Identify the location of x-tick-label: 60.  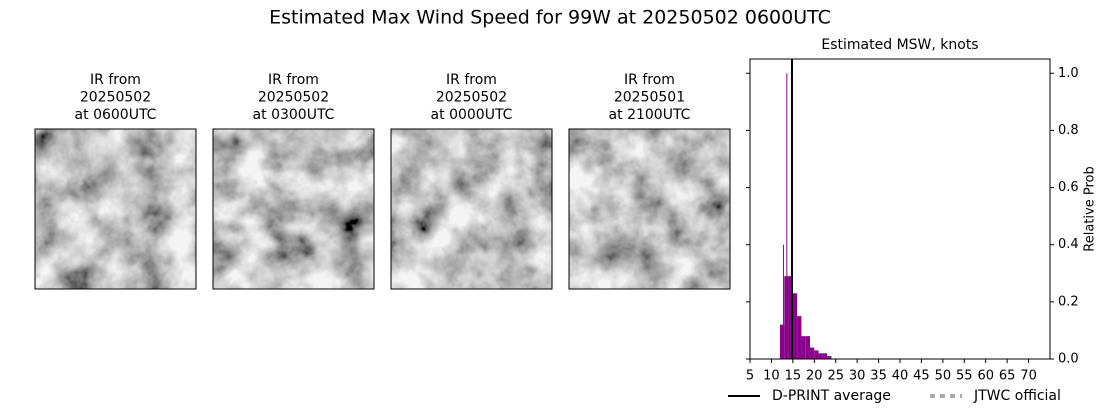
(985, 376).